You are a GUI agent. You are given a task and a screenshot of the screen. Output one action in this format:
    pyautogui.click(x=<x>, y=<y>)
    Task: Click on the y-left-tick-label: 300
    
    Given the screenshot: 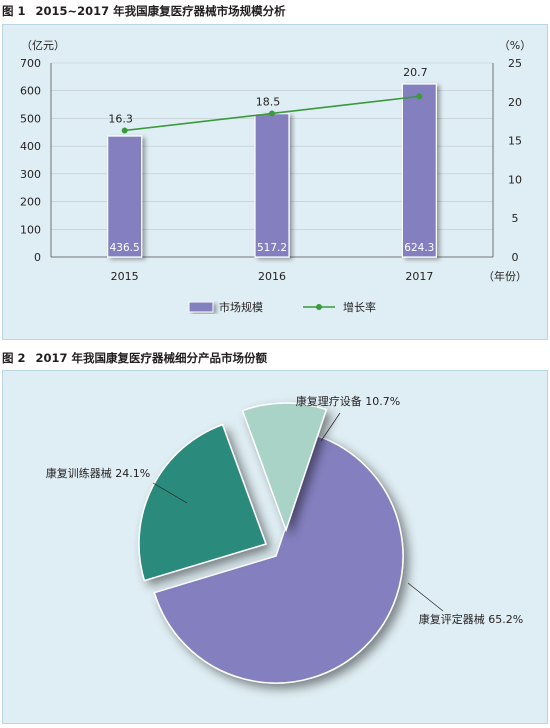 What is the action you would take?
    pyautogui.click(x=30, y=174)
    